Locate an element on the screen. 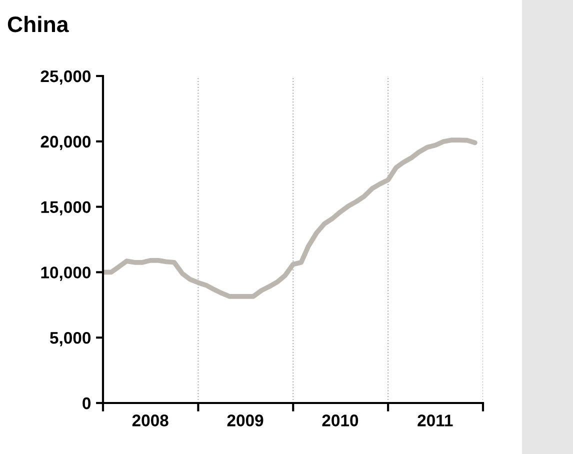 The width and height of the screenshot is (573, 454). x-tick-label: 2011 is located at coordinates (435, 420).